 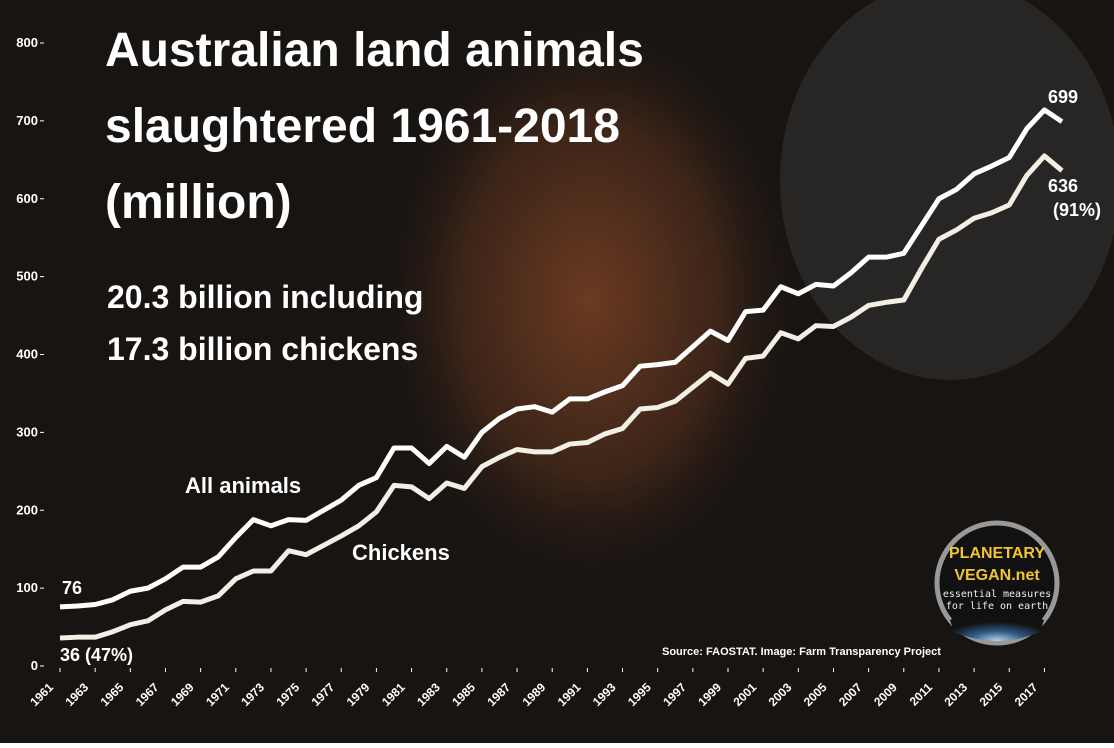 I want to click on y-tick-label: 300, so click(x=27, y=431).